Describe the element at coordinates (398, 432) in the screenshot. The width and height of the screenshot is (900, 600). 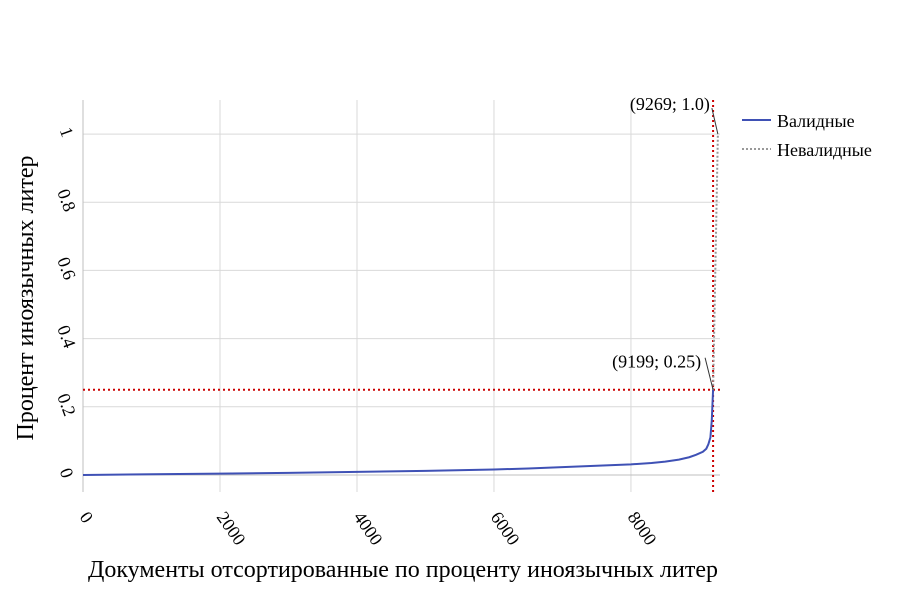
I see `series-line-valid` at that location.